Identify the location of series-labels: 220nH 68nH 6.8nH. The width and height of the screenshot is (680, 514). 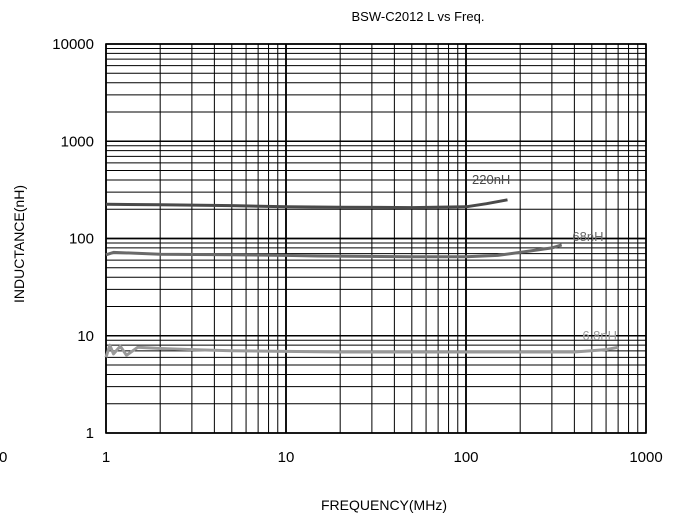
(544, 257).